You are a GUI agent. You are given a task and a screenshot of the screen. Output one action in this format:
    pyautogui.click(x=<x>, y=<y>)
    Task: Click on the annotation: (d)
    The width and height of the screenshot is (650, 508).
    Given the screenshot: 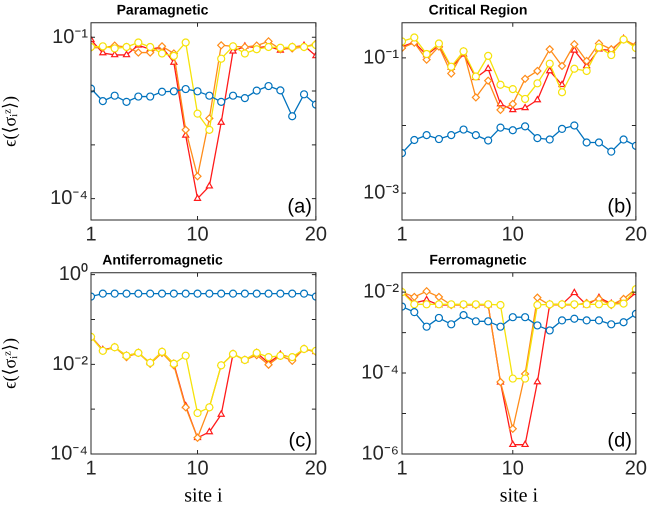 What is the action you would take?
    pyautogui.click(x=619, y=441)
    